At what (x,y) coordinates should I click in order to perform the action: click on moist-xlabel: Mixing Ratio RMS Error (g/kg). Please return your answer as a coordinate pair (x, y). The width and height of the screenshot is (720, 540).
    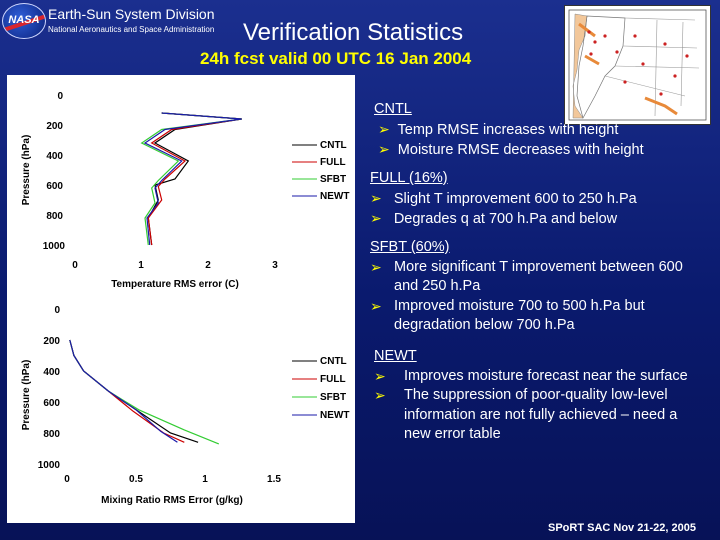
    Looking at the image, I should click on (172, 500).